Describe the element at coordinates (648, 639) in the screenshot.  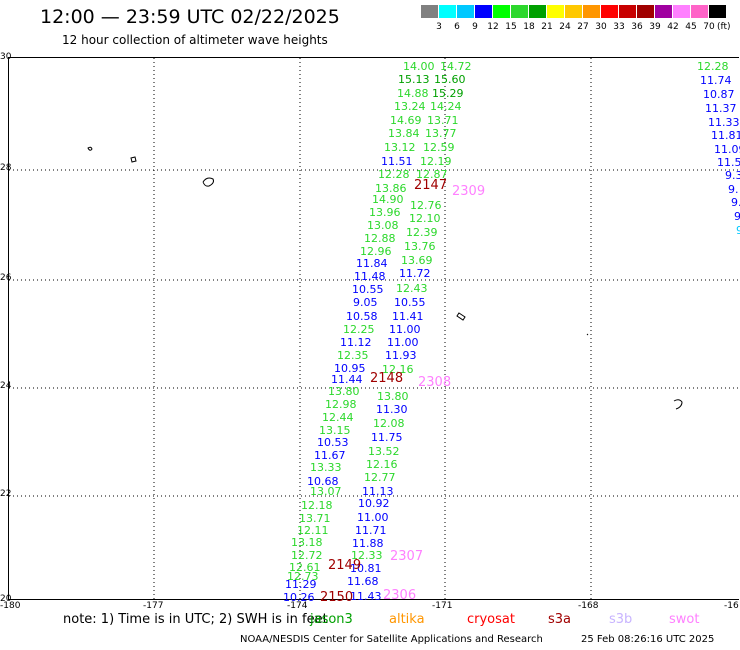
I see `generated-timestamp: 25 Feb 08:26:16 UTC 2025` at that location.